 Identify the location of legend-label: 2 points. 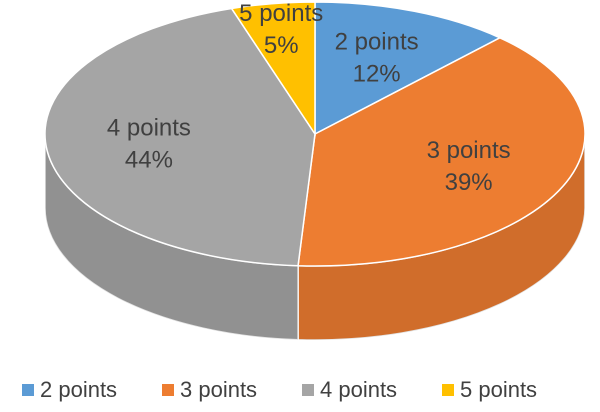
(78, 389).